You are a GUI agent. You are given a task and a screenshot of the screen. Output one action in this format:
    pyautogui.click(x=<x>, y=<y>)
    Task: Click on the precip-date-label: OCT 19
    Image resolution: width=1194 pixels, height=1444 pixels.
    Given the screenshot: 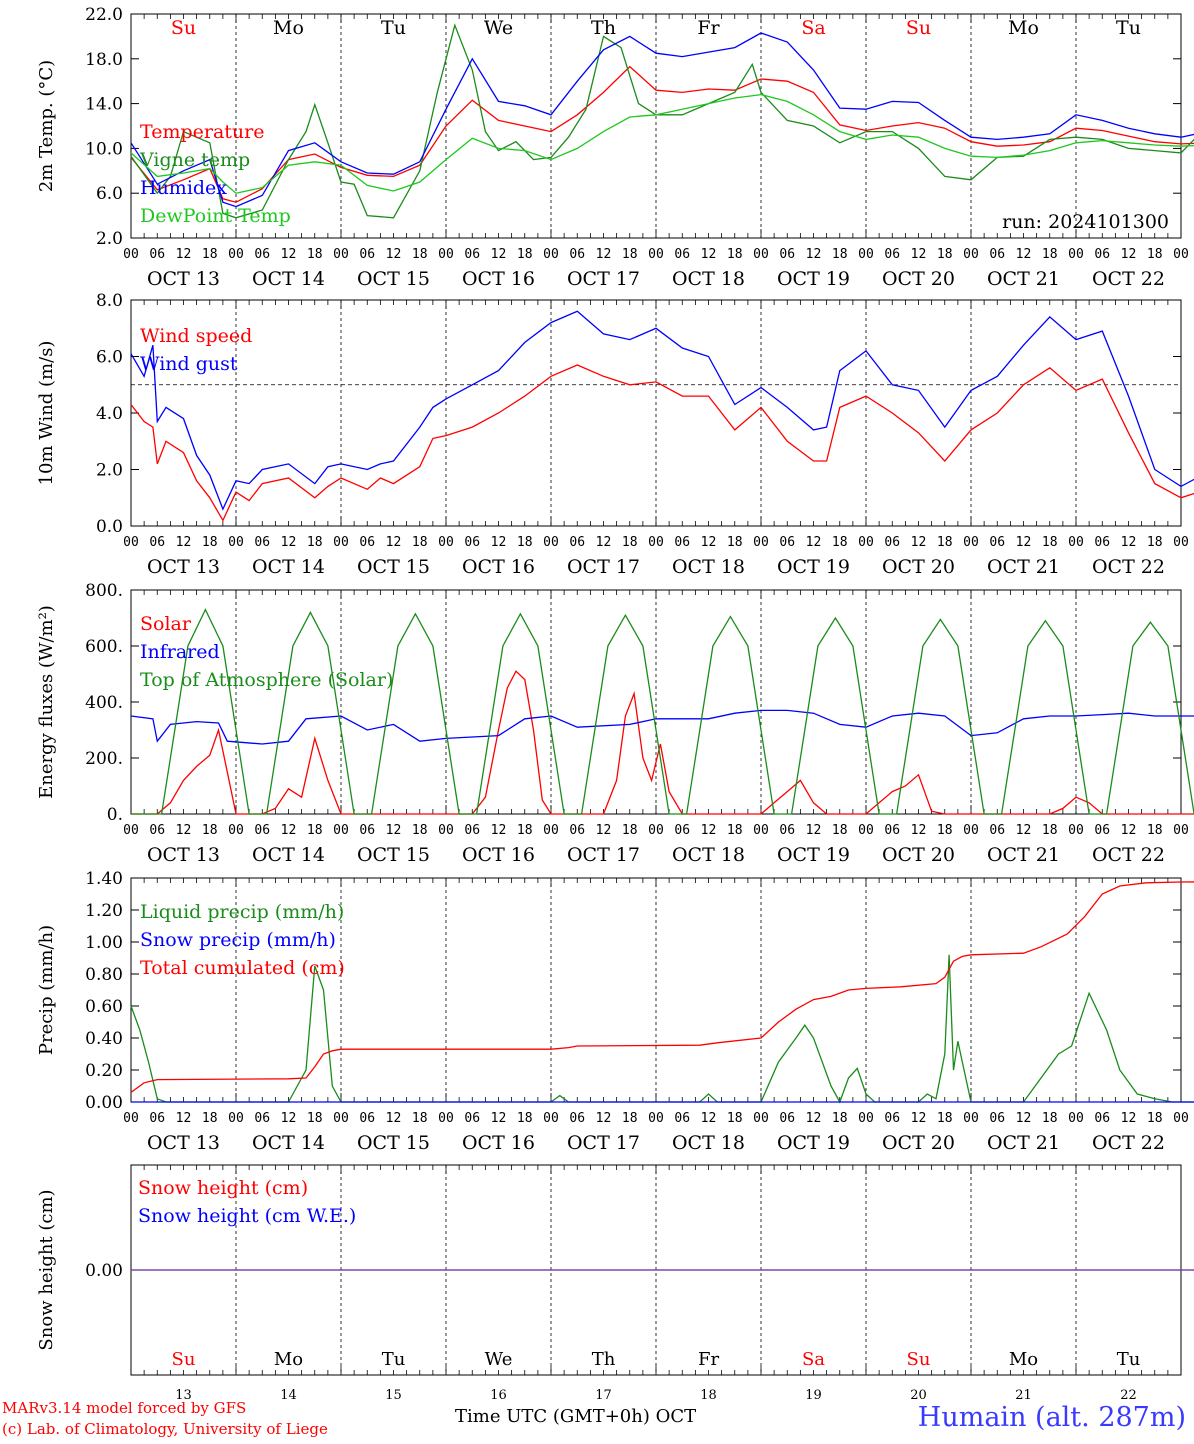 What is the action you would take?
    pyautogui.click(x=813, y=1143)
    